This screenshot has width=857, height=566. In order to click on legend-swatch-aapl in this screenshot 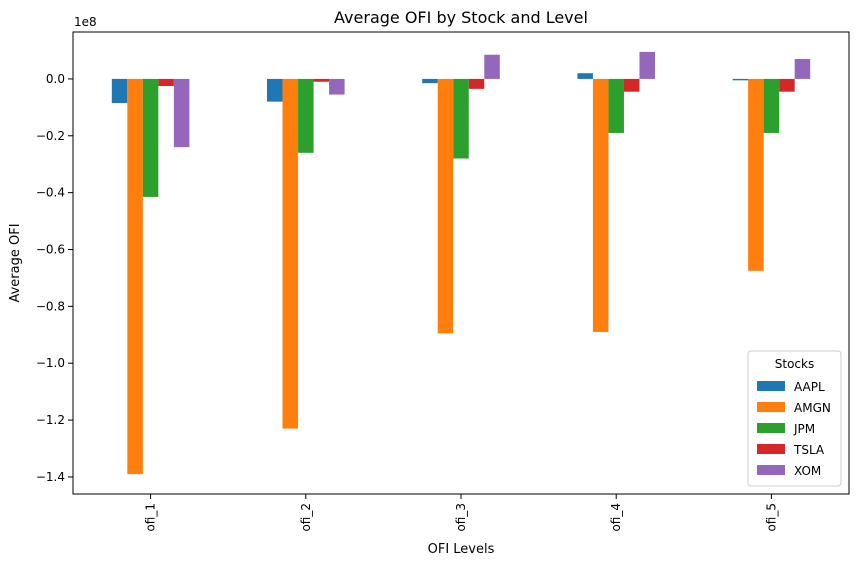, I will do `click(771, 386)`.